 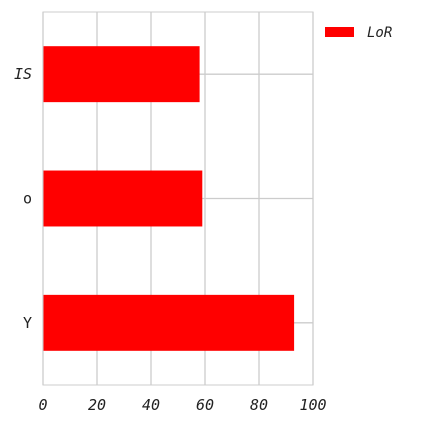 I want to click on bar-o, so click(x=123, y=198).